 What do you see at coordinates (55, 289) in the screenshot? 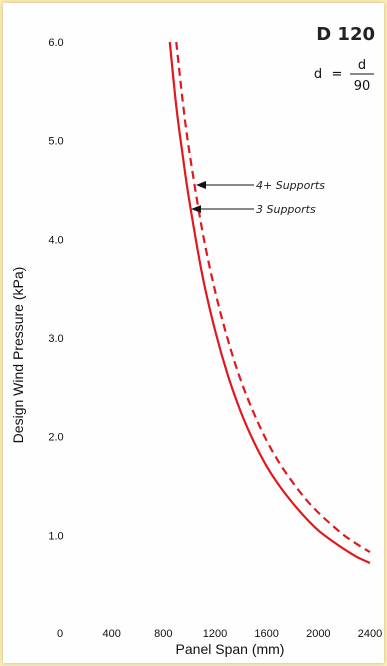
I see `y-tick-labels: 1.0 2.0 3.0 4.0 5.0 6.0` at bounding box center [55, 289].